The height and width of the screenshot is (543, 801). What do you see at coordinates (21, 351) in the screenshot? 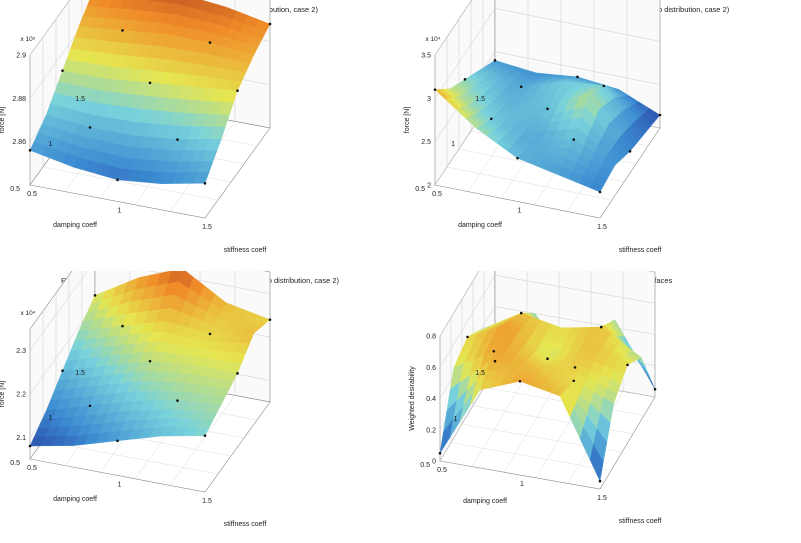
I see `z-tick-label: 2.3` at bounding box center [21, 351].